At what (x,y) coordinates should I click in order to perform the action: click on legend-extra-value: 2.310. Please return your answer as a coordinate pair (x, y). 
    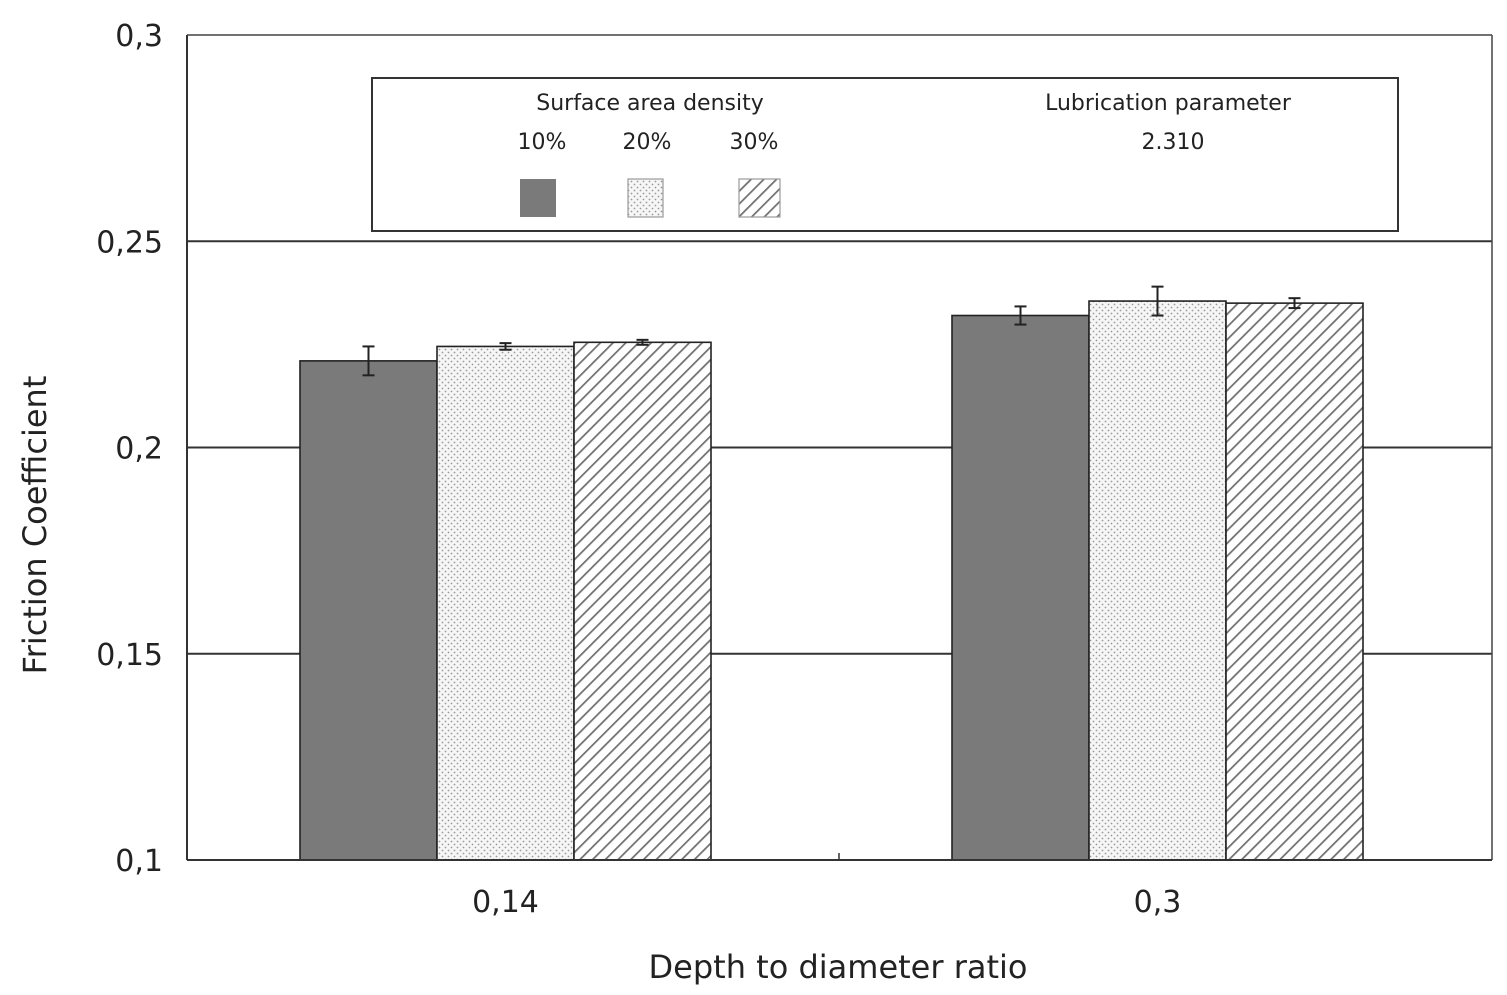
    Looking at the image, I should click on (1173, 142).